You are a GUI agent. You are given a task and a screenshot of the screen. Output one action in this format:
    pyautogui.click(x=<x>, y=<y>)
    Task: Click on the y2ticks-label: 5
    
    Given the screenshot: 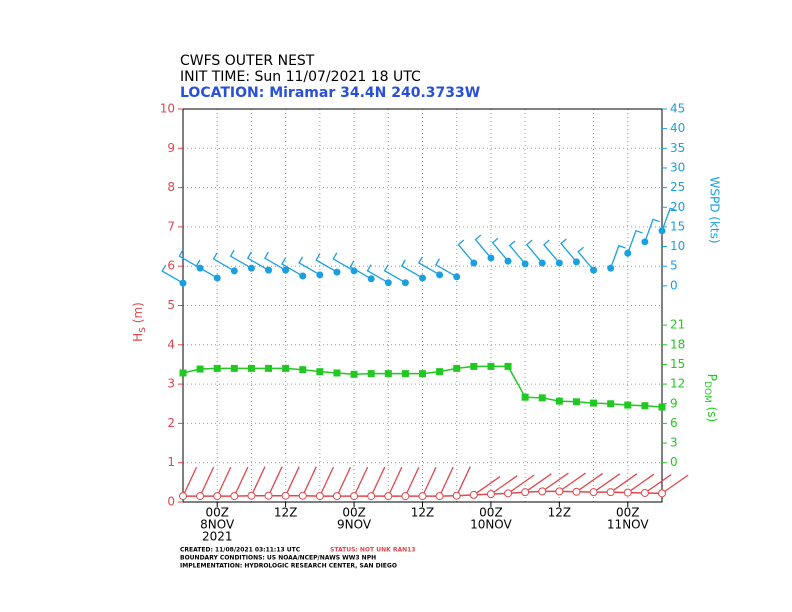 What is the action you would take?
    pyautogui.click(x=674, y=266)
    